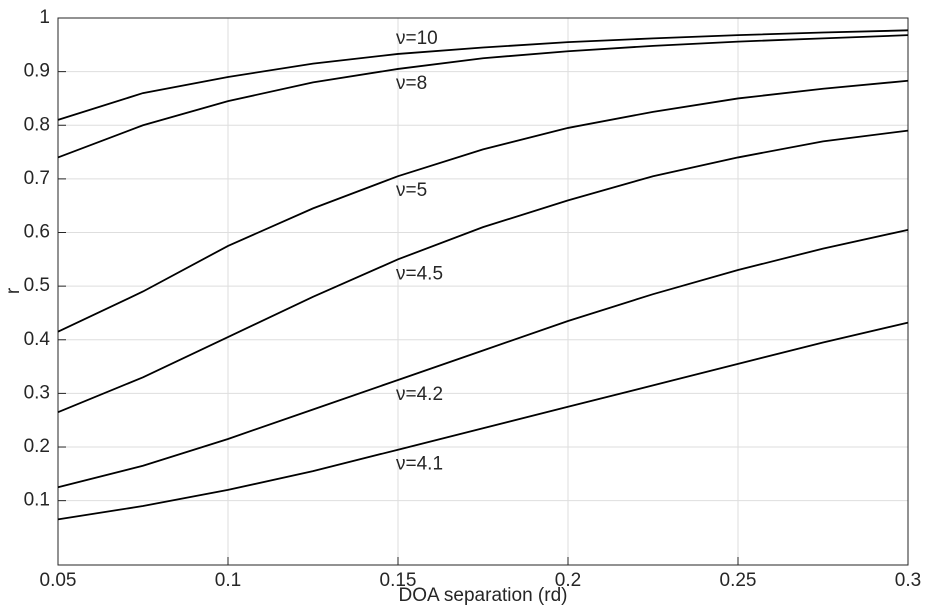  What do you see at coordinates (568, 580) in the screenshot?
I see `x-tick-label: 0.2` at bounding box center [568, 580].